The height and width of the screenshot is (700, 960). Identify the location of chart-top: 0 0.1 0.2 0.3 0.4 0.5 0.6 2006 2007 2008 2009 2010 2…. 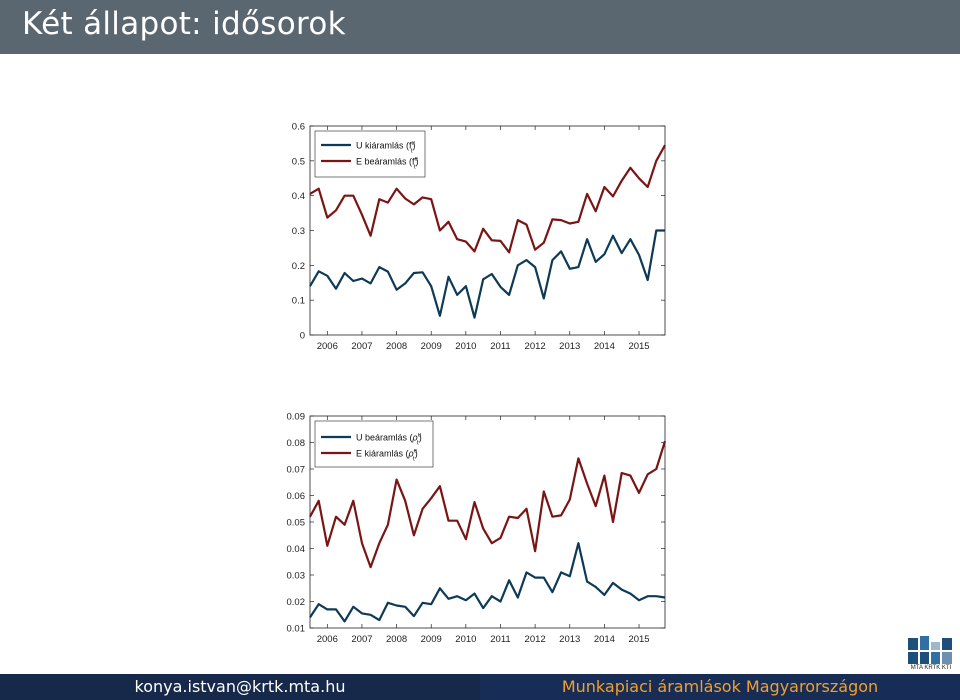
(479, 237).